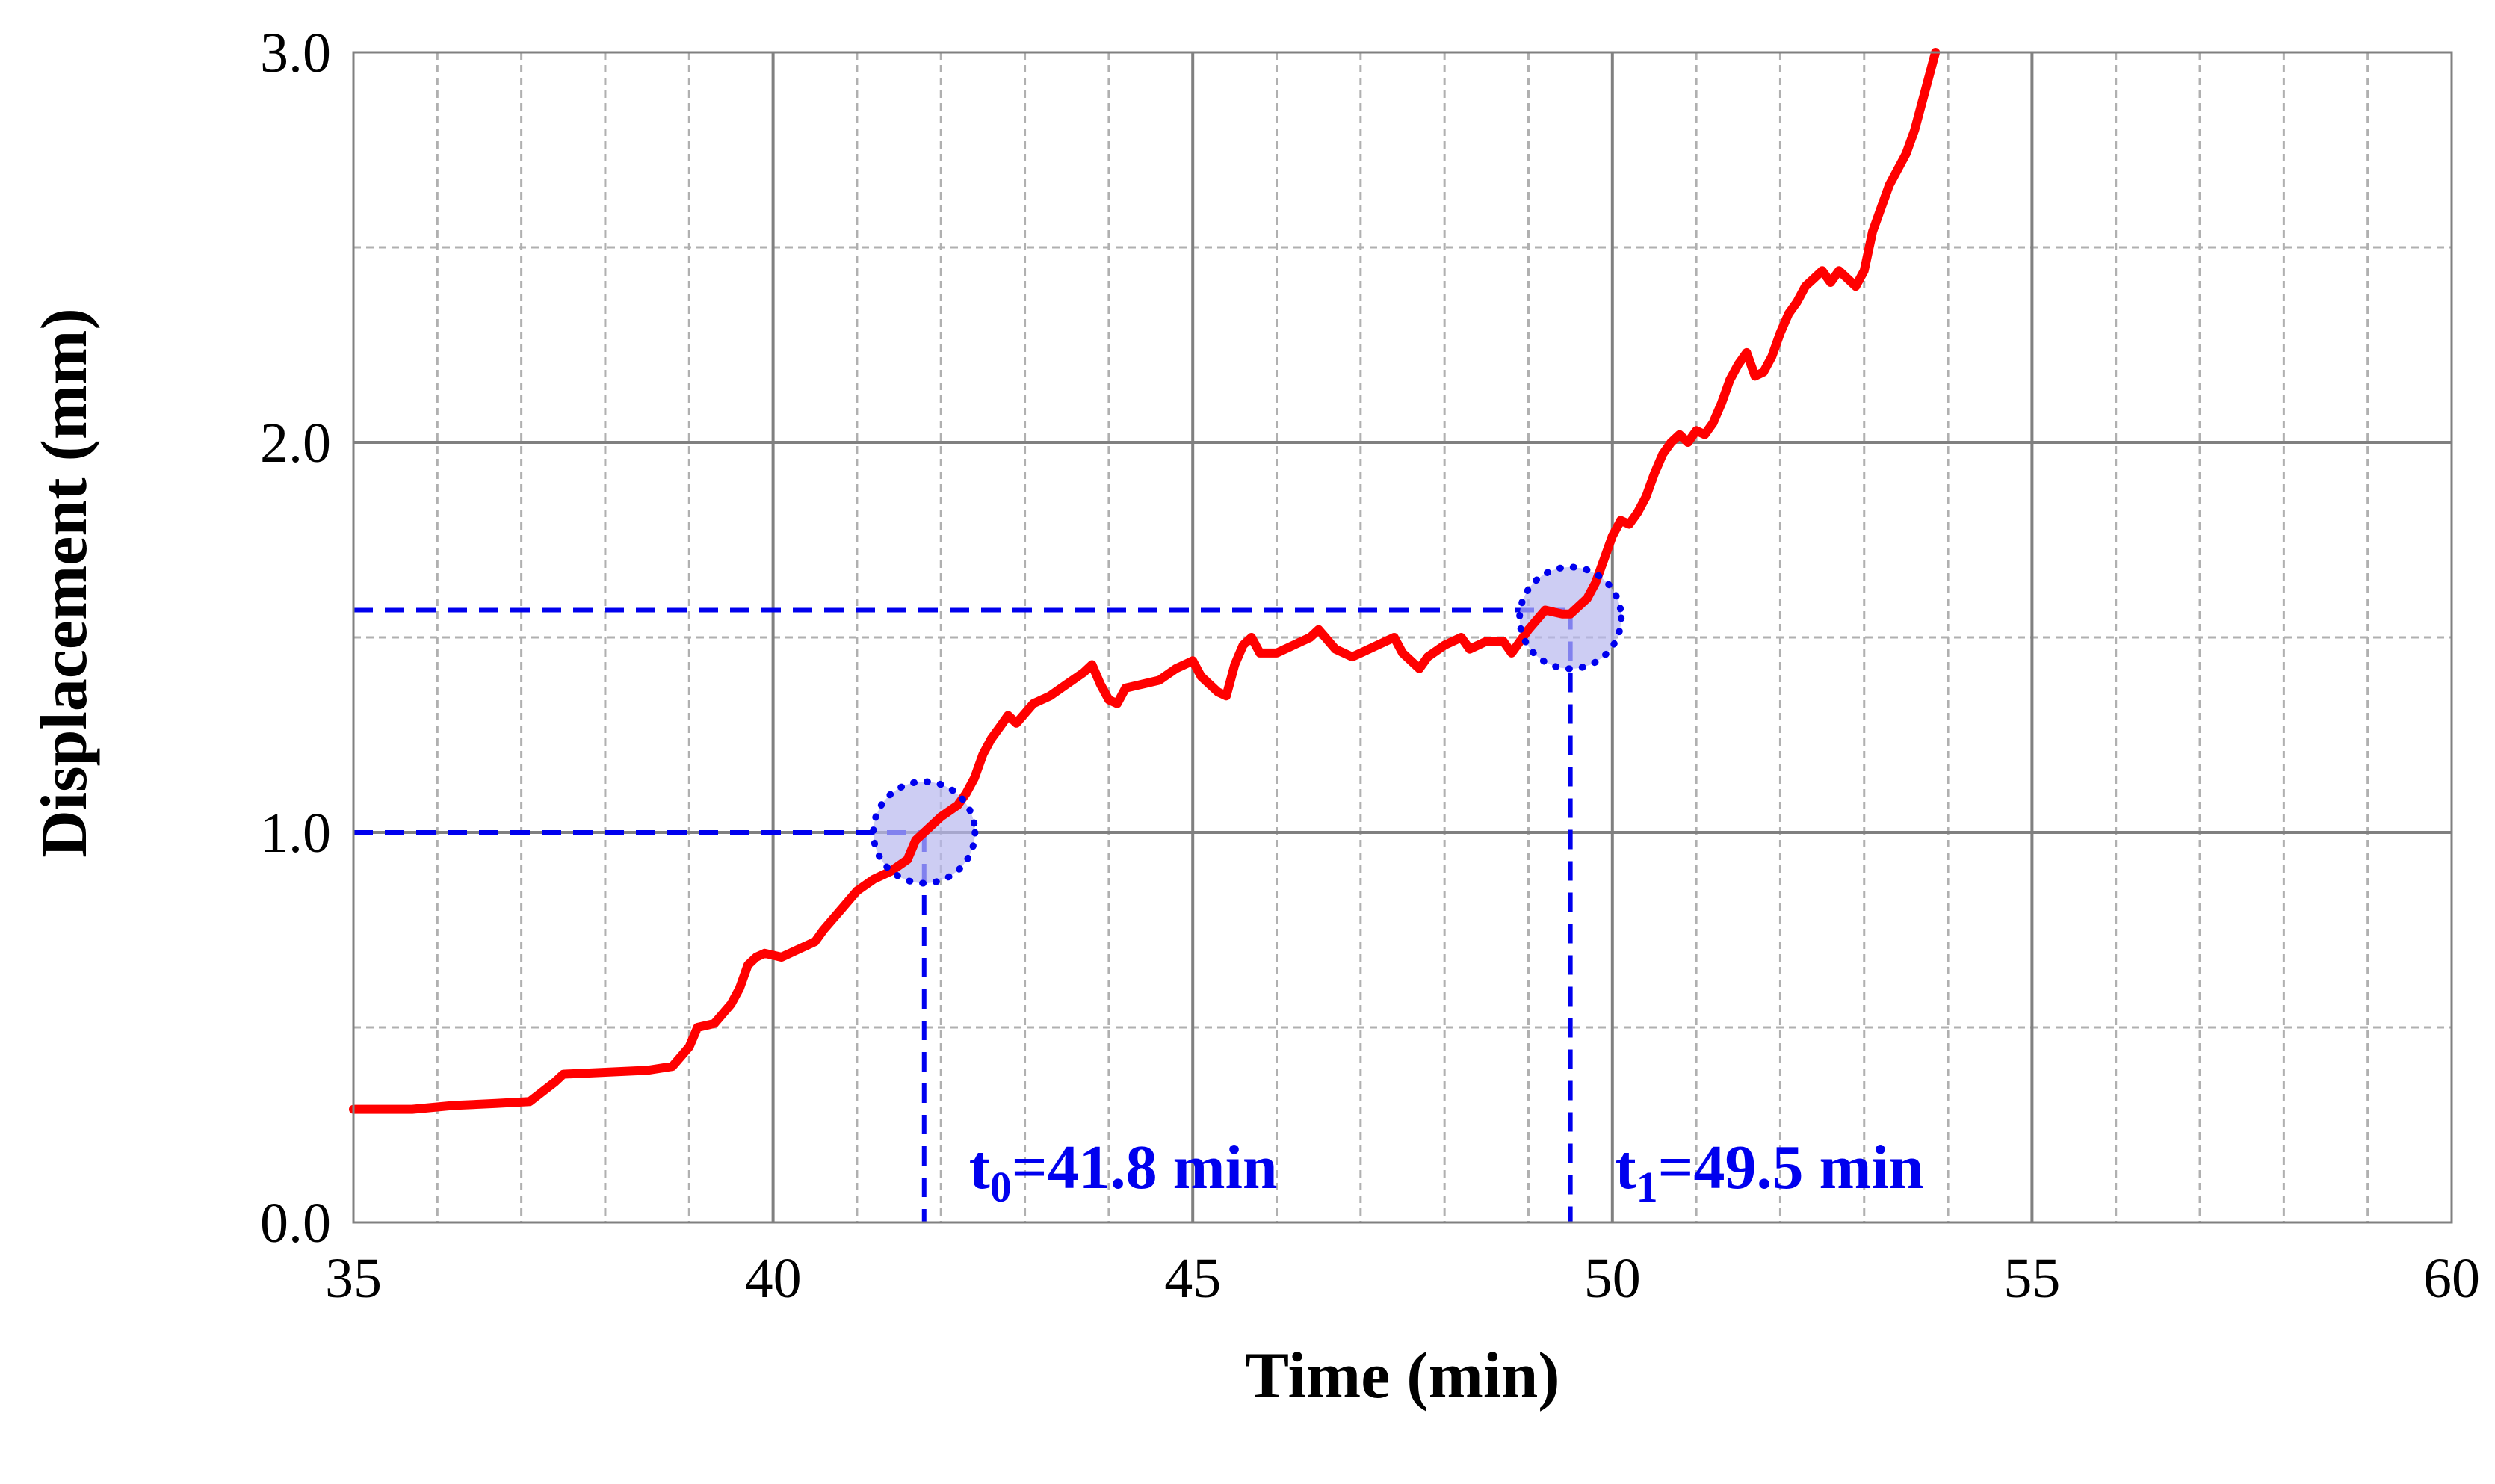 This screenshot has height=1484, width=2495. What do you see at coordinates (295, 443) in the screenshot?
I see `y-tick-label: 2.0` at bounding box center [295, 443].